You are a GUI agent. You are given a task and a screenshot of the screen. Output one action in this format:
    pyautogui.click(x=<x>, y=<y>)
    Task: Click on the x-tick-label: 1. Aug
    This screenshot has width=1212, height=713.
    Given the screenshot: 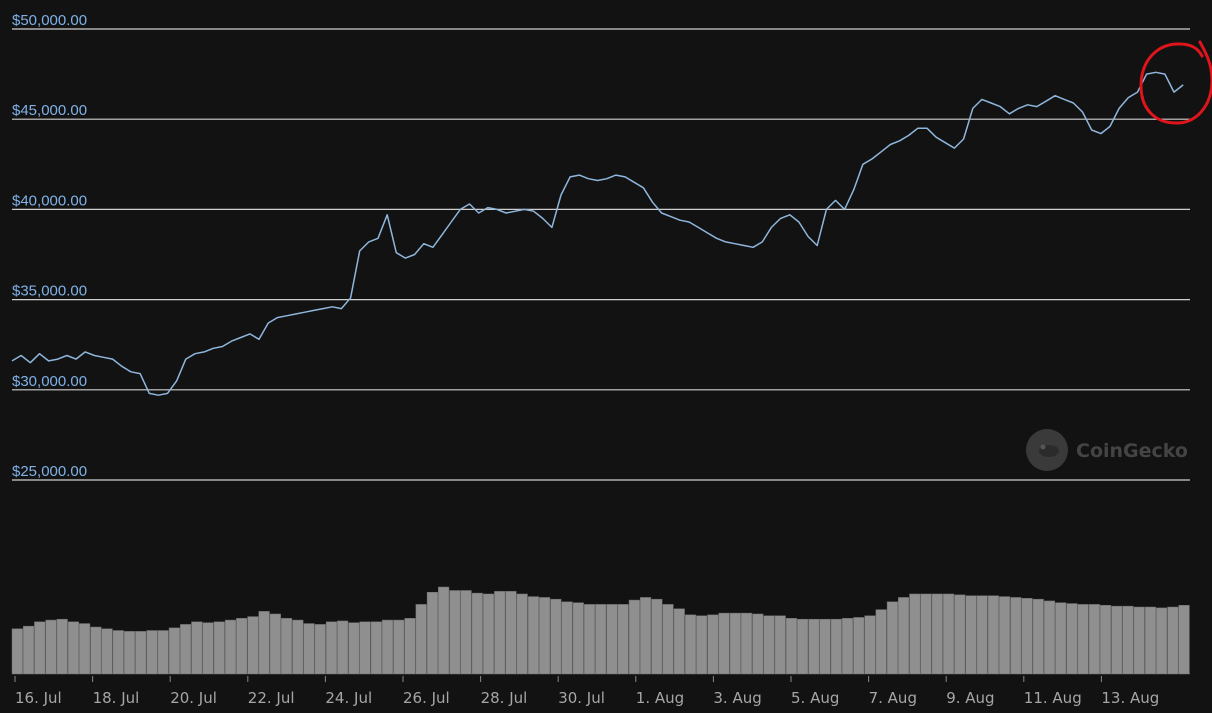 What is the action you would take?
    pyautogui.click(x=660, y=698)
    